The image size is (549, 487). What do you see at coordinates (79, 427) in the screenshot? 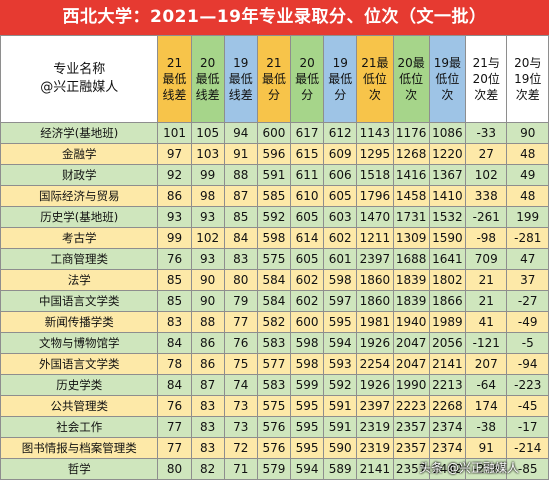
I see `major-name-cell: 社会工作` at bounding box center [79, 427].